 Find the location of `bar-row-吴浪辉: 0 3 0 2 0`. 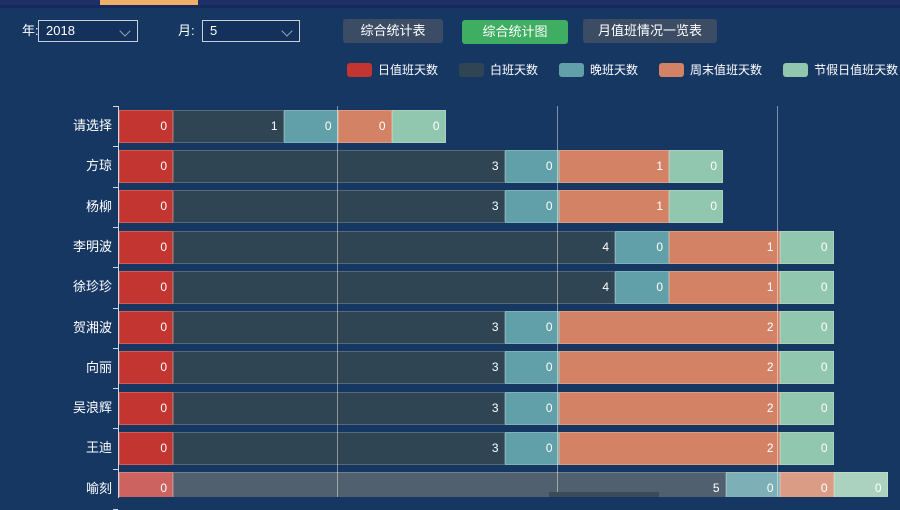

bar-row-吴浪辉: 0 3 0 2 0 is located at coordinates (476, 408).